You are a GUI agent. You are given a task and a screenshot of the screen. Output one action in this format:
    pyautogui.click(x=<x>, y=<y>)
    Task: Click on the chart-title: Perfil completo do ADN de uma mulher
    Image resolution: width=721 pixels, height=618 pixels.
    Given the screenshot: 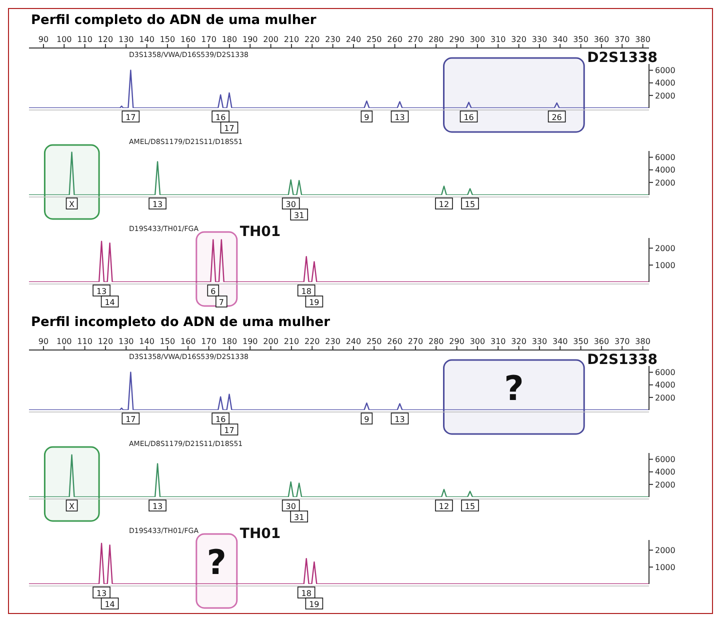 What is the action you would take?
    pyautogui.click(x=174, y=20)
    